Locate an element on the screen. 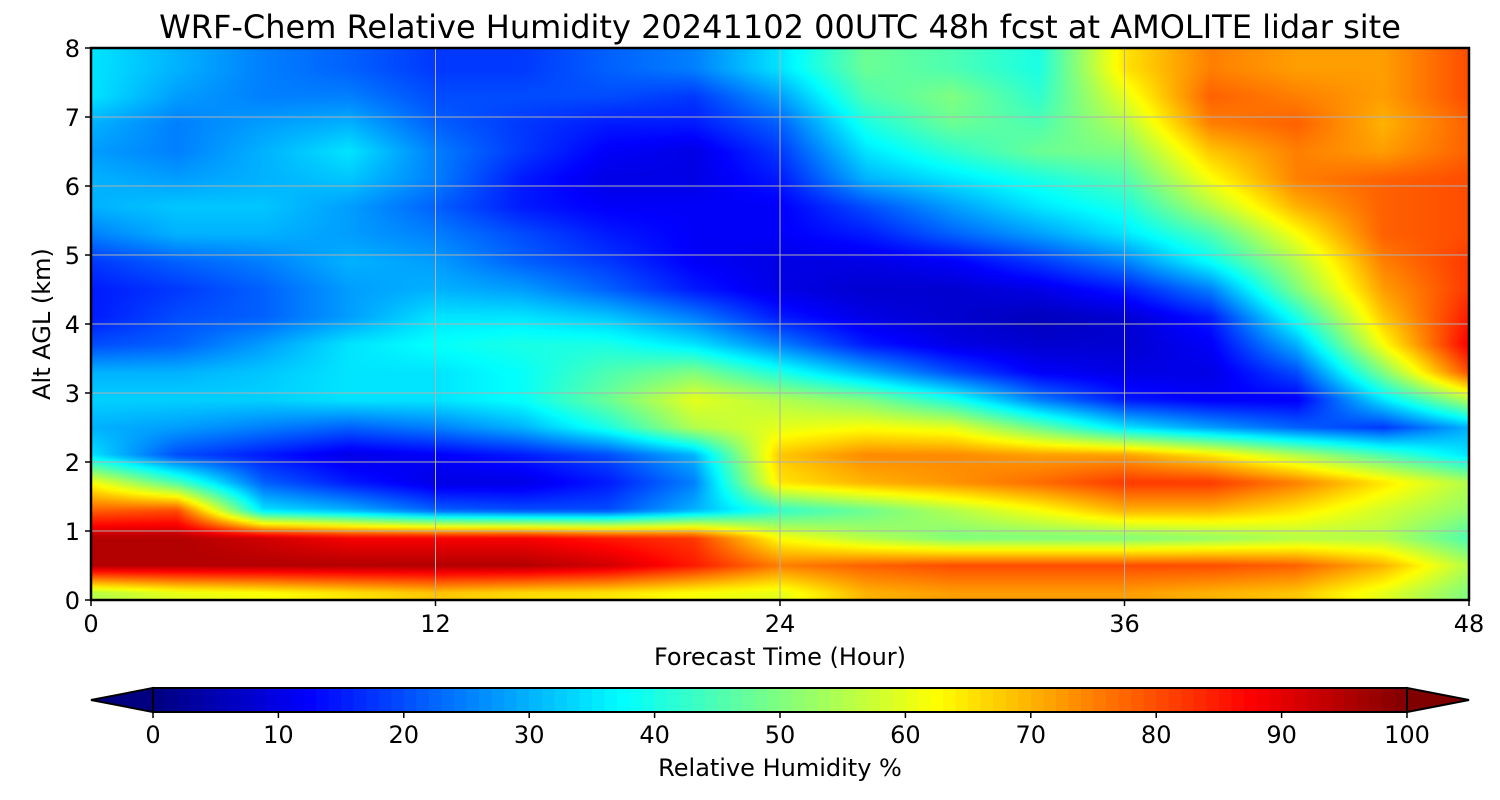 The image size is (1500, 800). colorbar-tick-label: 70 is located at coordinates (1031, 735).